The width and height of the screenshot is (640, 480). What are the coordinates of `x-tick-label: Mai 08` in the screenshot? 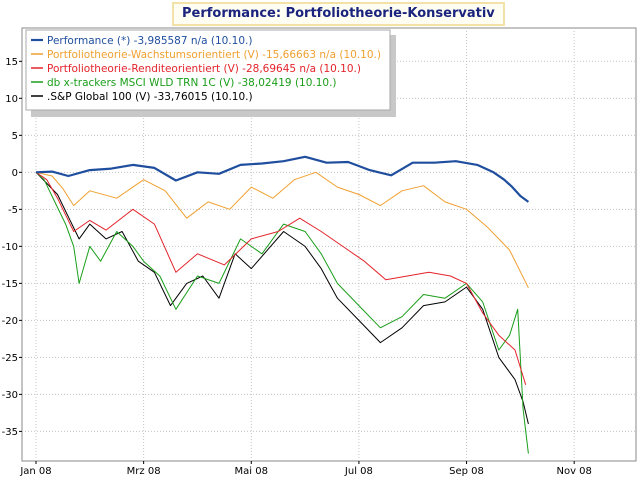 It's located at (251, 471).